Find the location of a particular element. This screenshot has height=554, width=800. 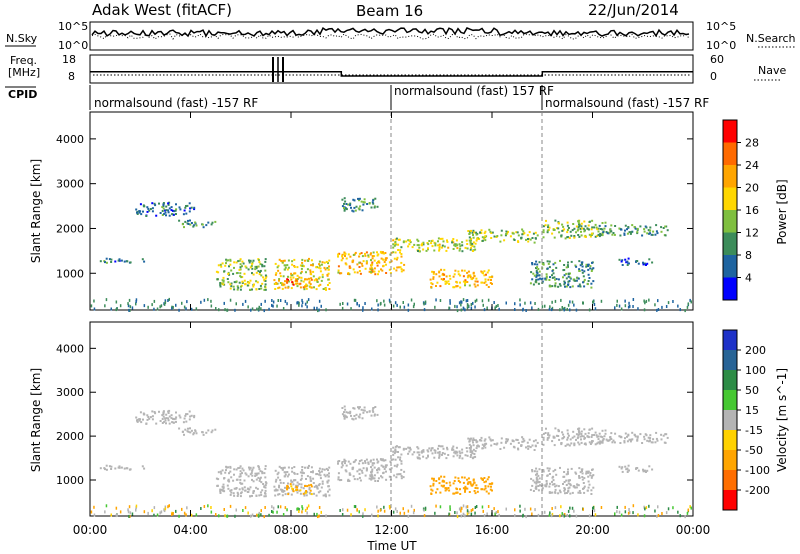

colorbar-tick-label: -200 is located at coordinates (757, 490).